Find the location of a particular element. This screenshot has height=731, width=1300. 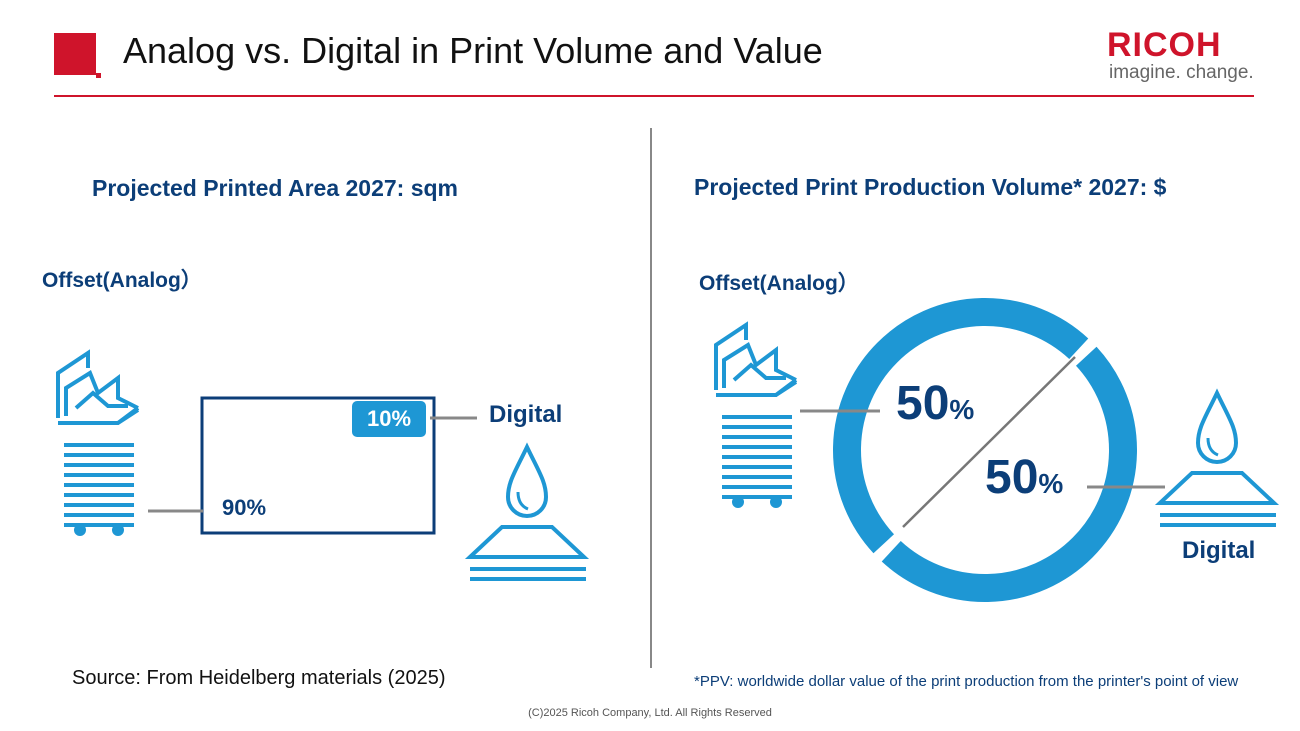

header-divider is located at coordinates (654, 96).